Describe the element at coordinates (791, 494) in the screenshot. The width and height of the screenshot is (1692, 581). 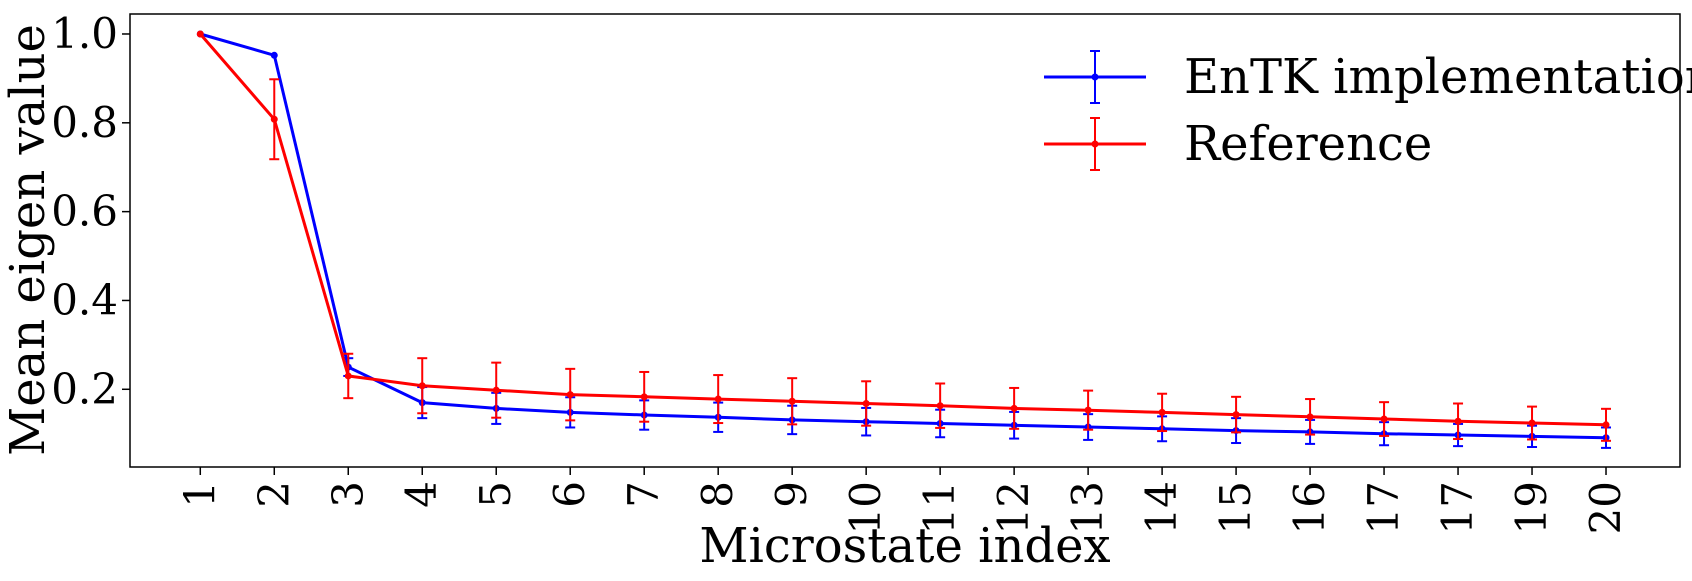
I see `x-tick-label: 9` at that location.